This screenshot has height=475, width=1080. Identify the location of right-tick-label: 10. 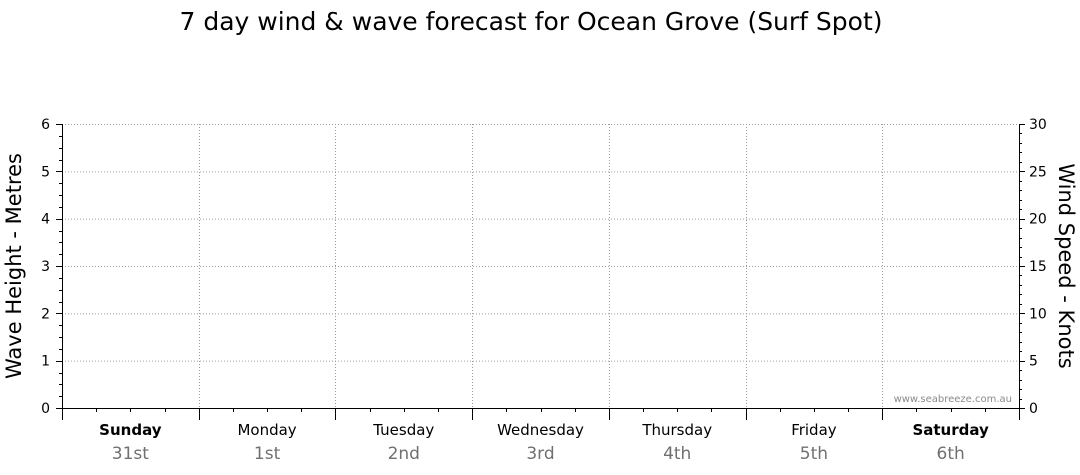
(1038, 314).